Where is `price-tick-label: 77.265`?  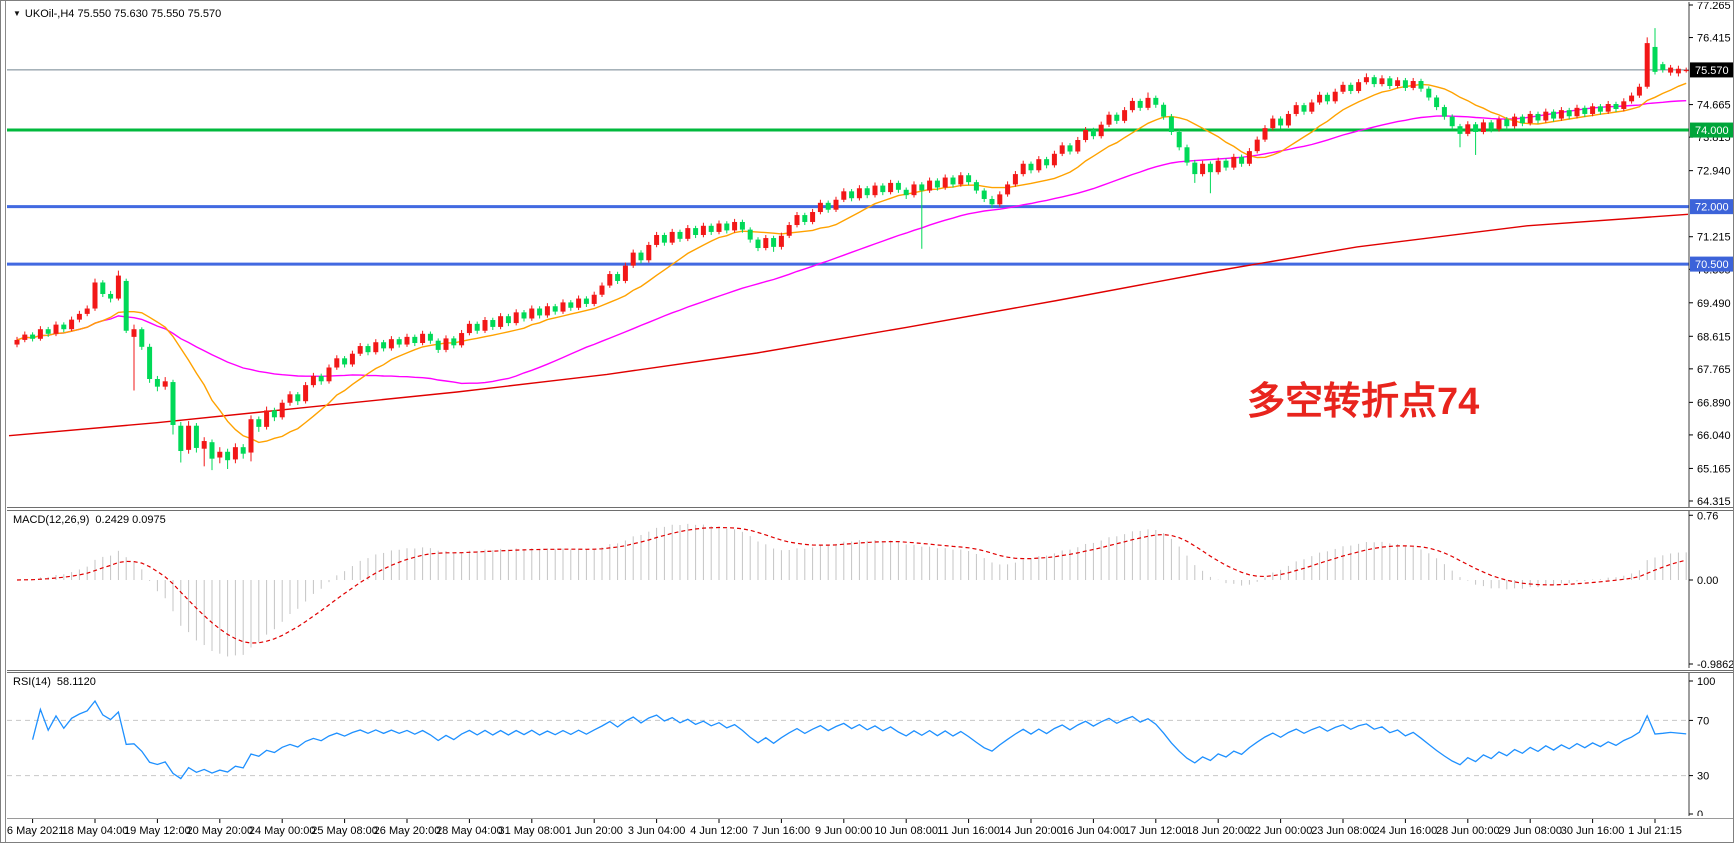
price-tick-label: 77.265 is located at coordinates (1714, 7).